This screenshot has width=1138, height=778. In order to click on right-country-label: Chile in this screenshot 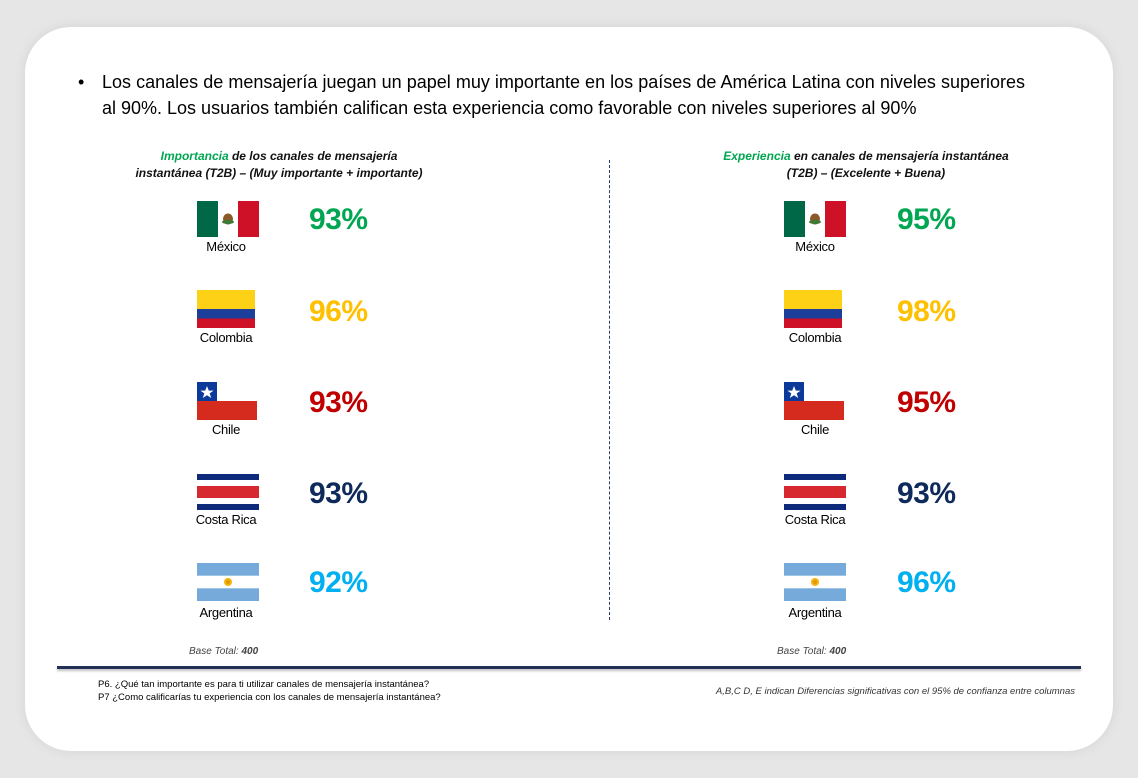, I will do `click(815, 429)`.